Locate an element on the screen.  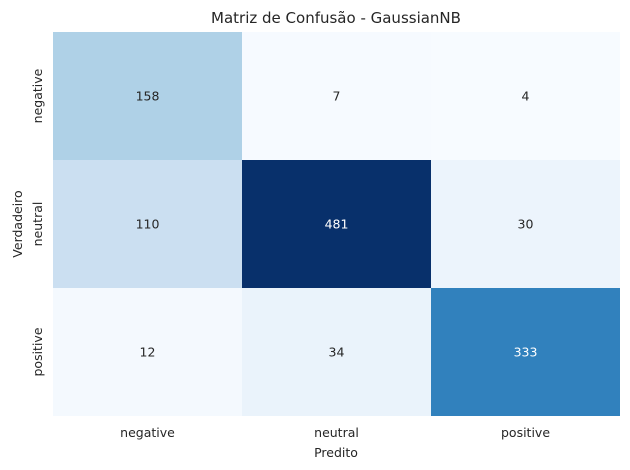
x-tick-label-positive: positive is located at coordinates (525, 432).